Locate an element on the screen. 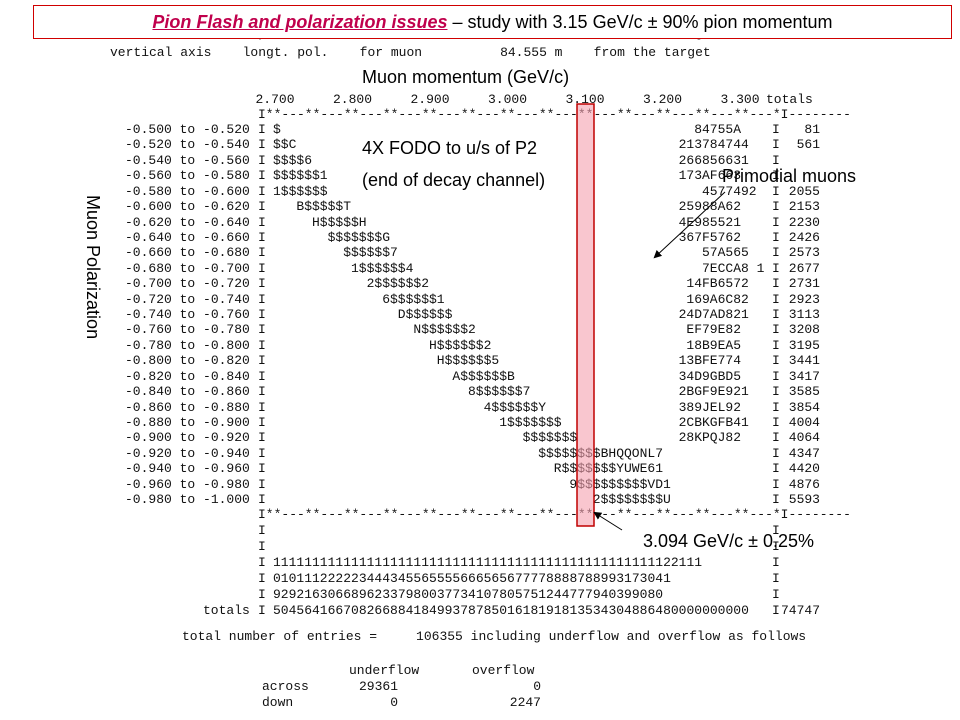 This screenshot has width=960, height=720. flow-header: underflow is located at coordinates (384, 670).